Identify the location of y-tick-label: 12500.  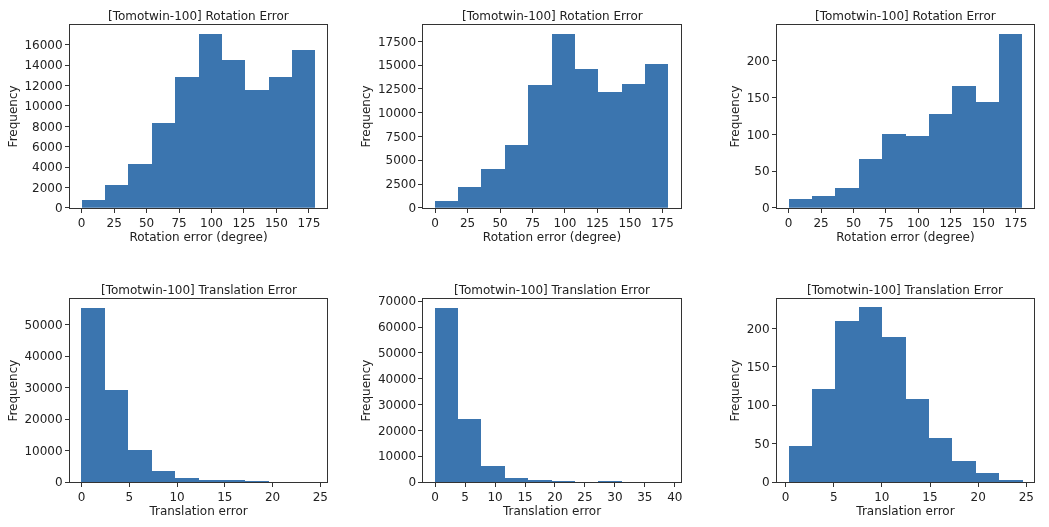
(397, 89).